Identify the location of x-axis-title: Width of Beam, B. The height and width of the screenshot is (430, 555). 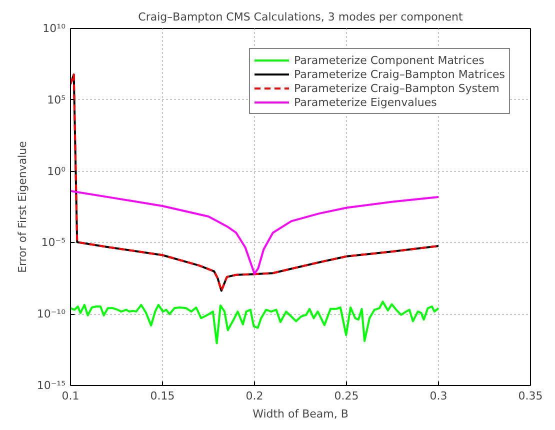
(300, 414).